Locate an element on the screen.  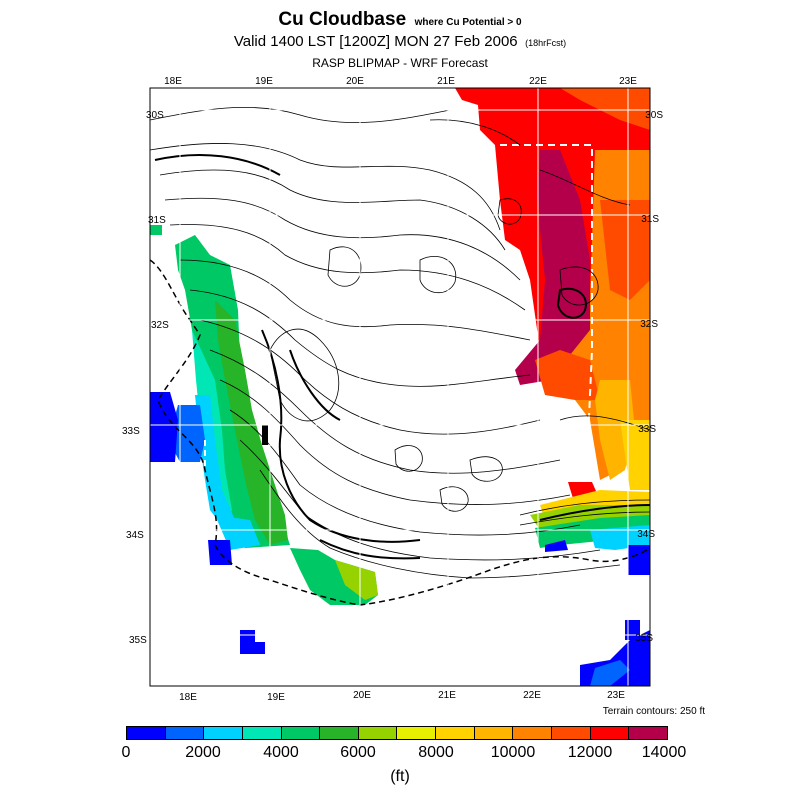
title-note: where Cu Potential > 0 is located at coordinates (468, 22).